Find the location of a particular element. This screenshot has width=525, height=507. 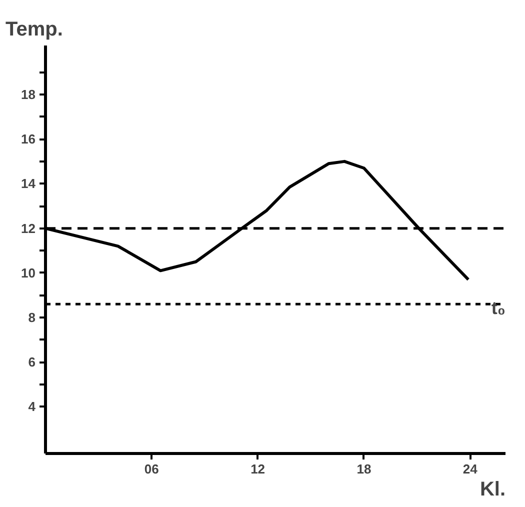

x-tick-label: 24 is located at coordinates (470, 469).